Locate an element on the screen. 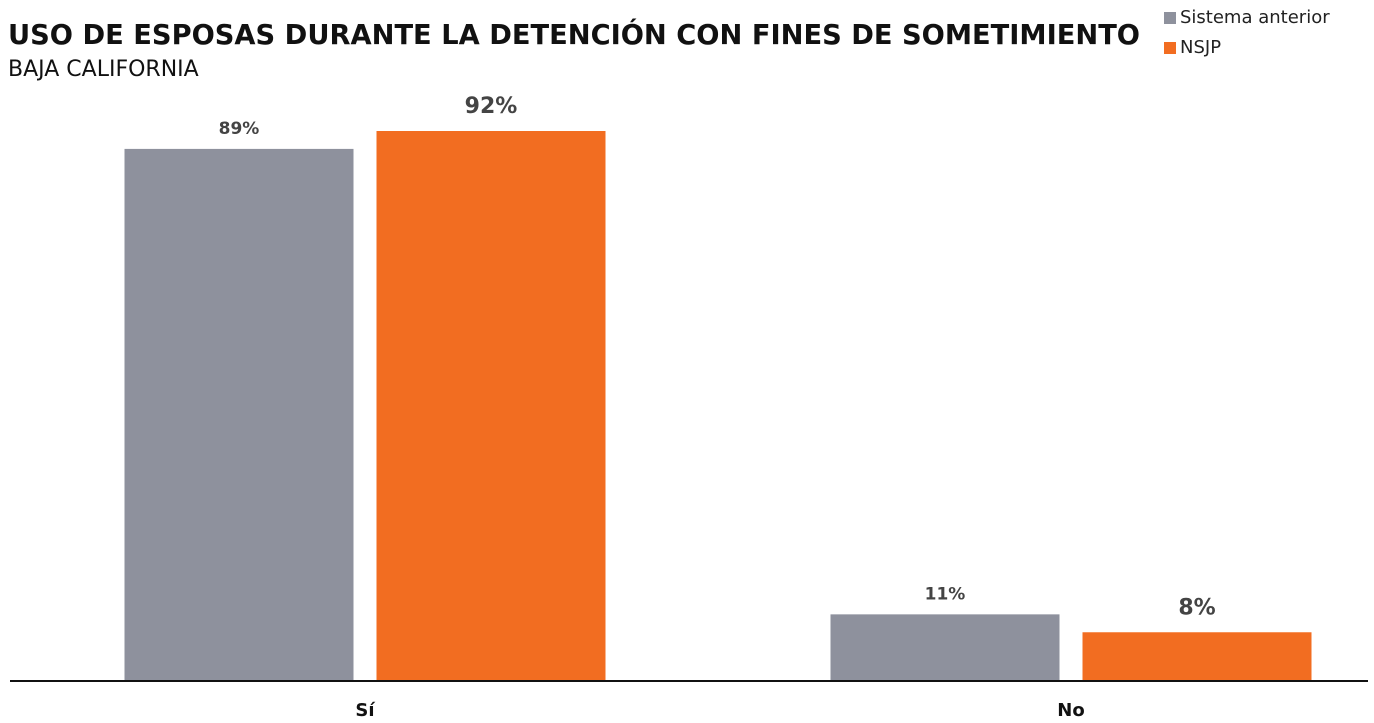 The height and width of the screenshot is (723, 1374). value-label: 11% is located at coordinates (945, 594).